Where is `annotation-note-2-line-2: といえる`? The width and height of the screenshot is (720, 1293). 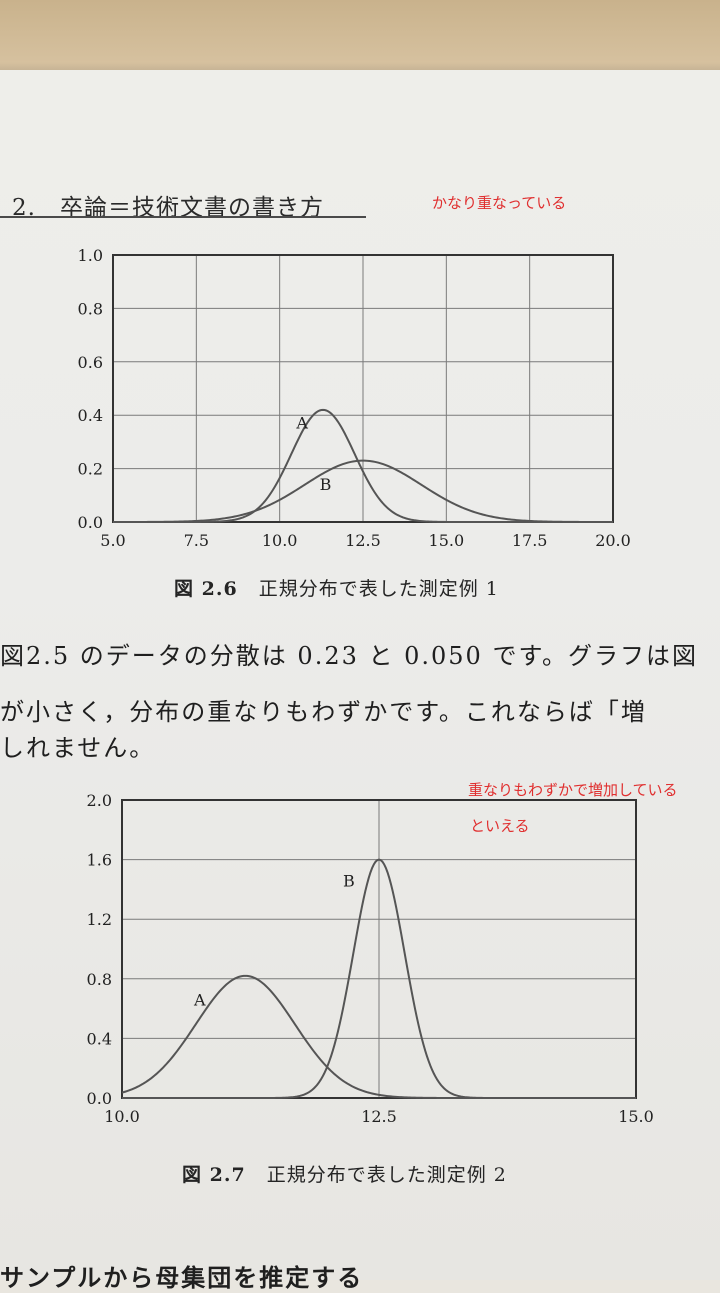
annotation-note-2-line-2: といえる is located at coordinates (500, 826).